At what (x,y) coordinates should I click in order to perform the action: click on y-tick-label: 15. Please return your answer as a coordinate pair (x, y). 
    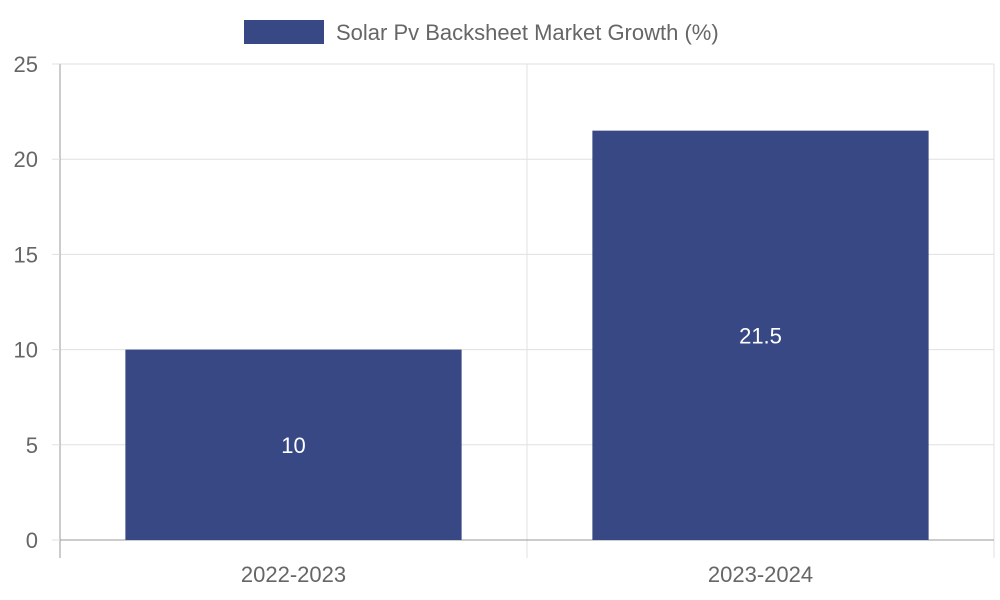
    Looking at the image, I should click on (26, 254).